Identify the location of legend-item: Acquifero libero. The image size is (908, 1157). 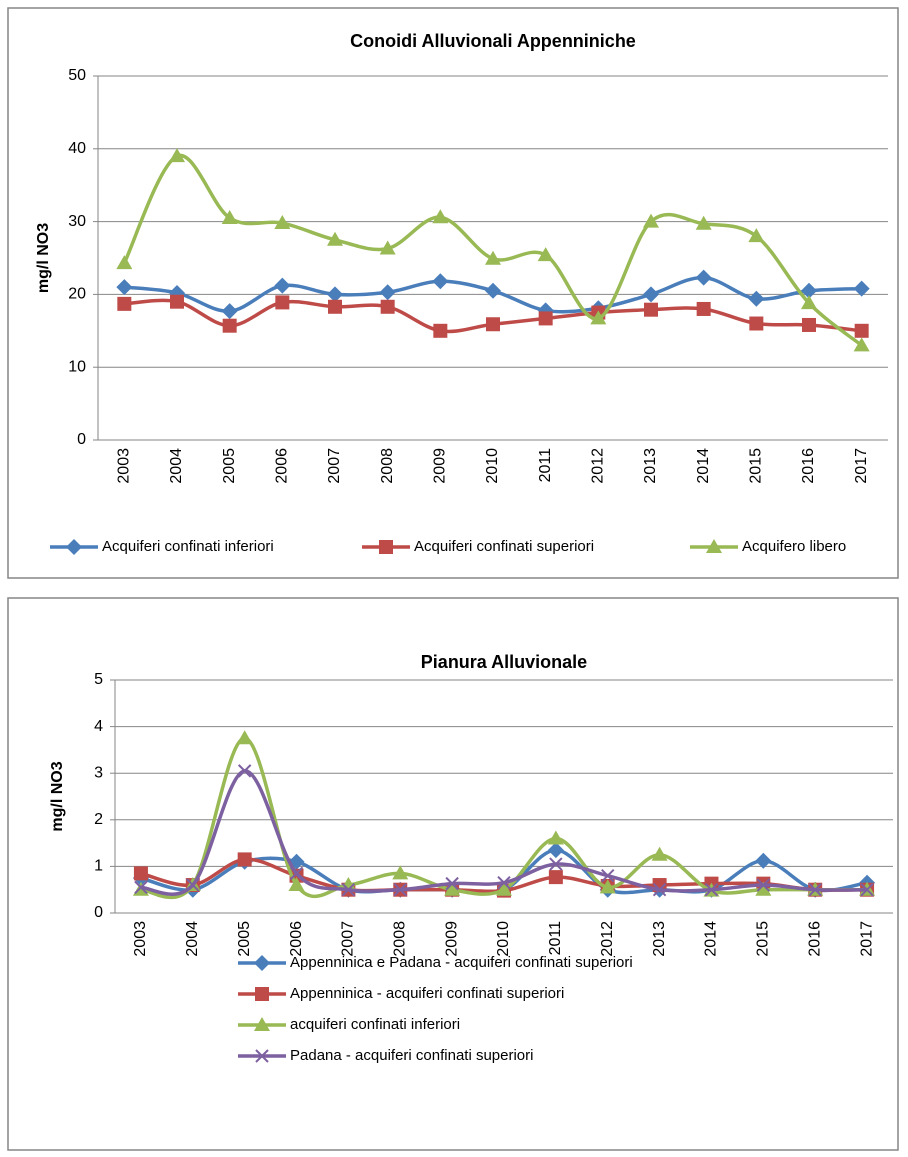
(768, 546).